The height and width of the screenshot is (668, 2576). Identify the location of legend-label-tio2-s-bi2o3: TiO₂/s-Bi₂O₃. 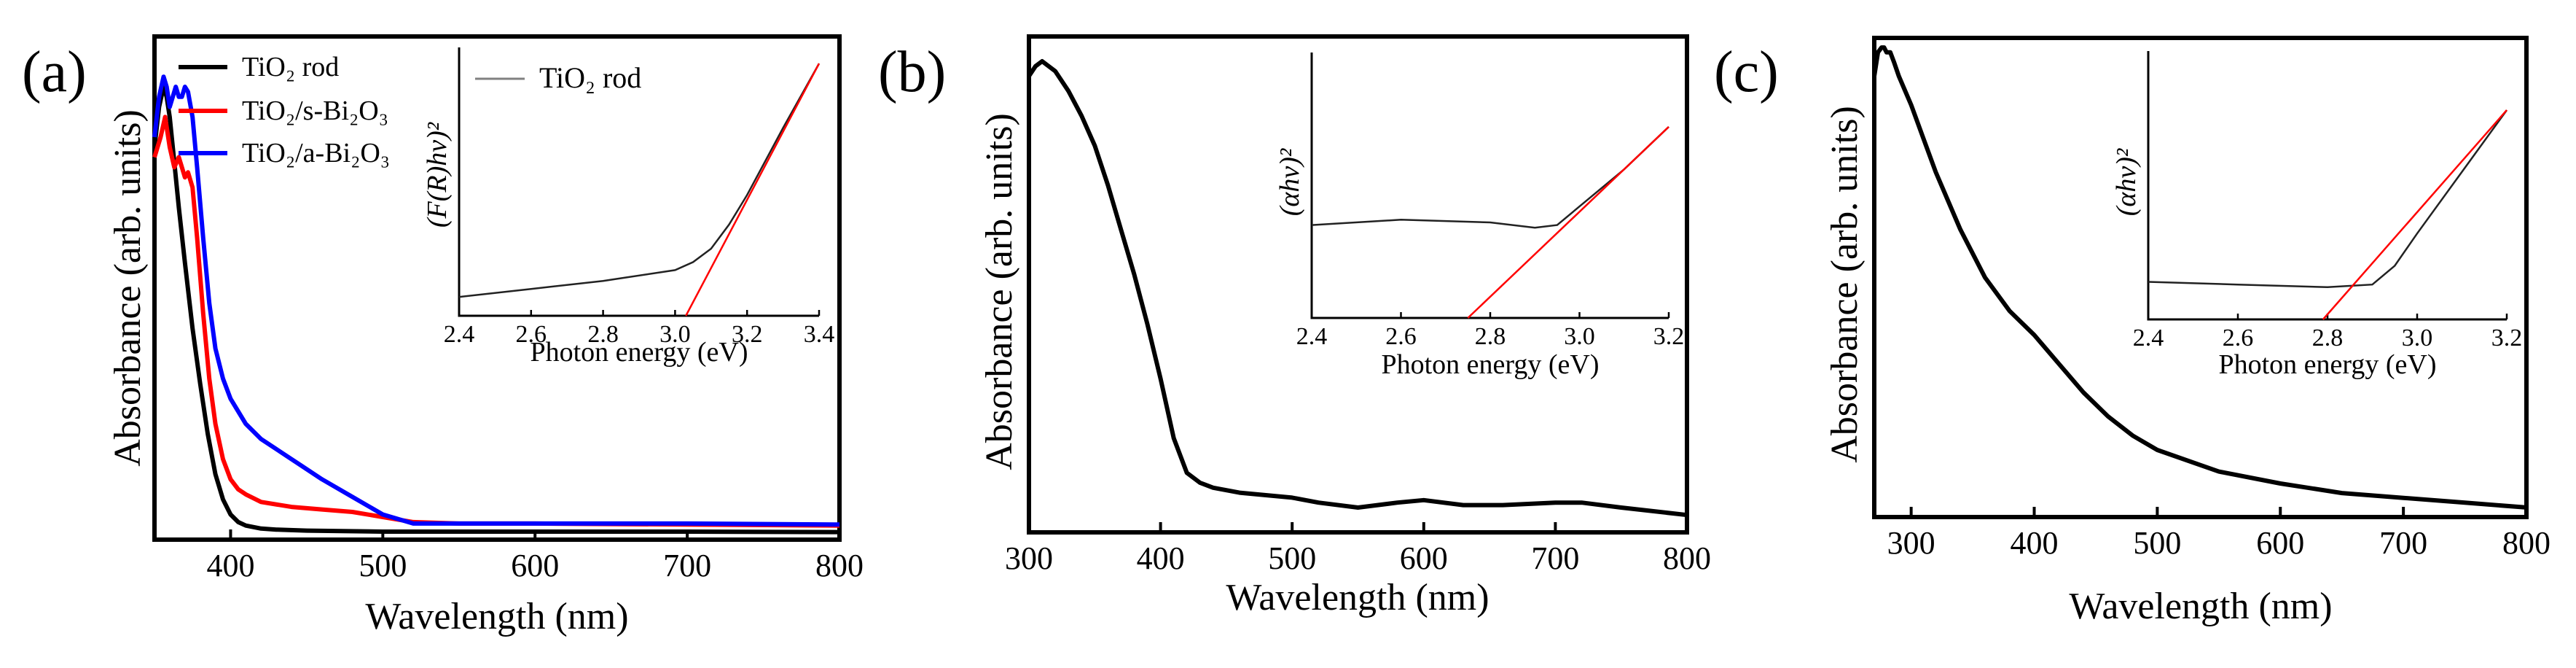
(315, 111).